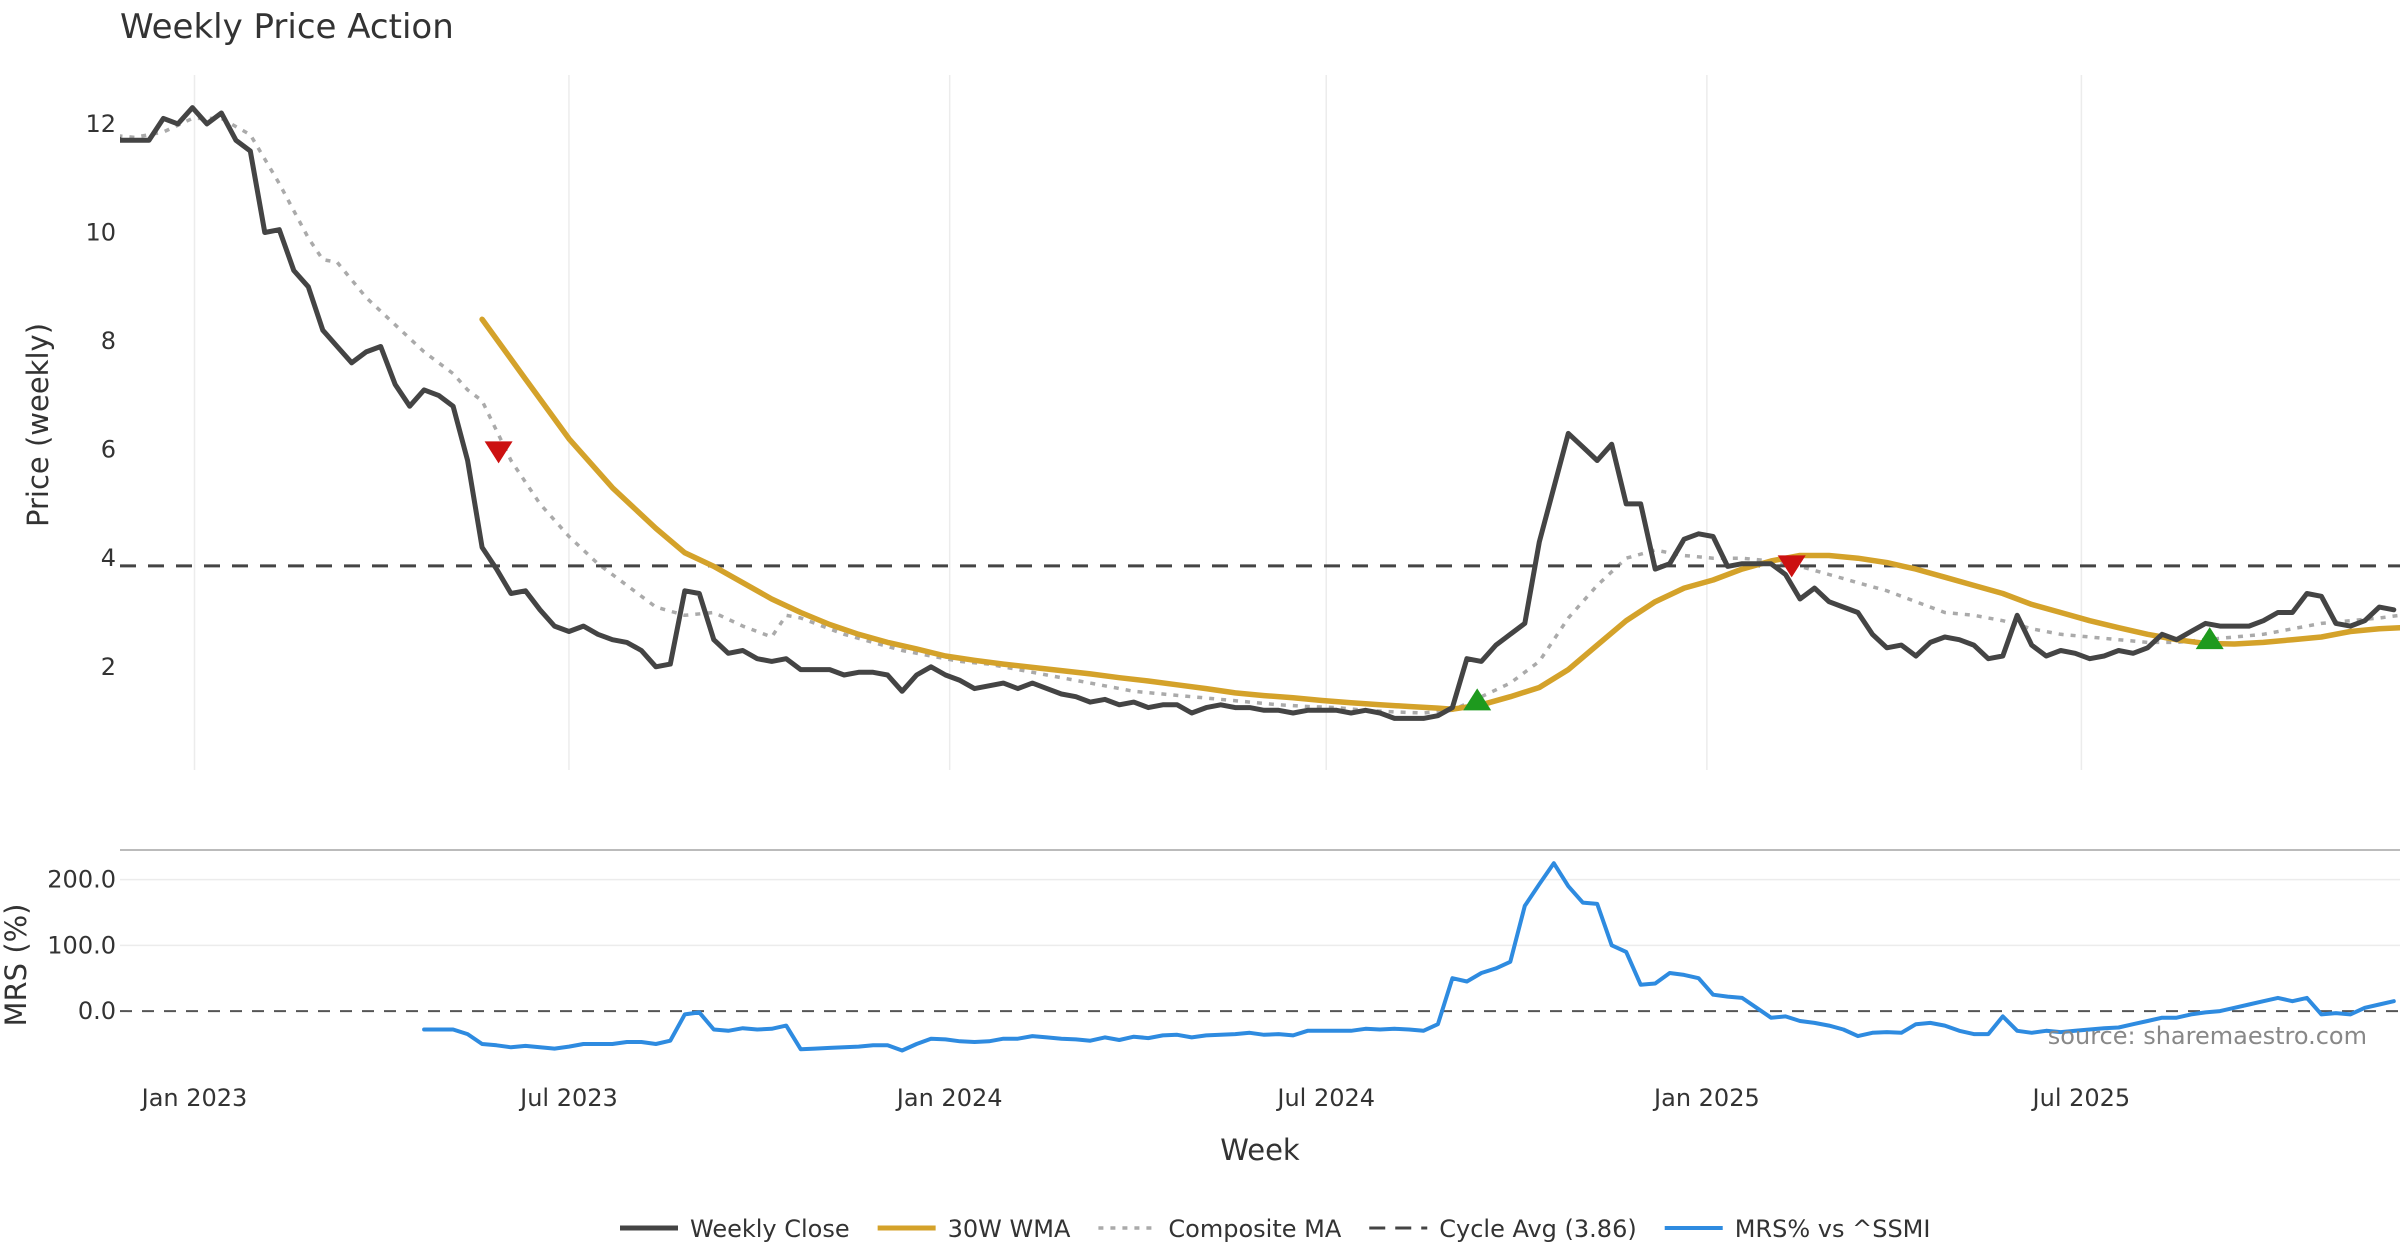 The image size is (2400, 1260). What do you see at coordinates (1833, 1229) in the screenshot?
I see `legend-label: MRS% vs ^SSMI` at bounding box center [1833, 1229].